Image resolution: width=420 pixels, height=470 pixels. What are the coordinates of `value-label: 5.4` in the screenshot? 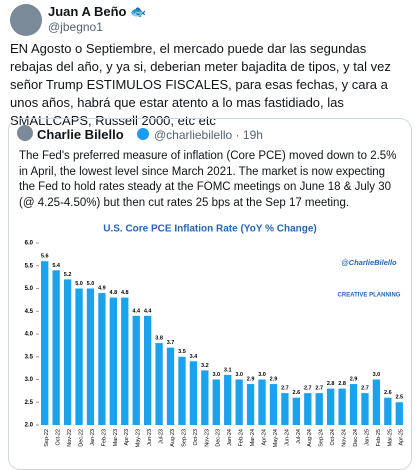 It's located at (56, 266).